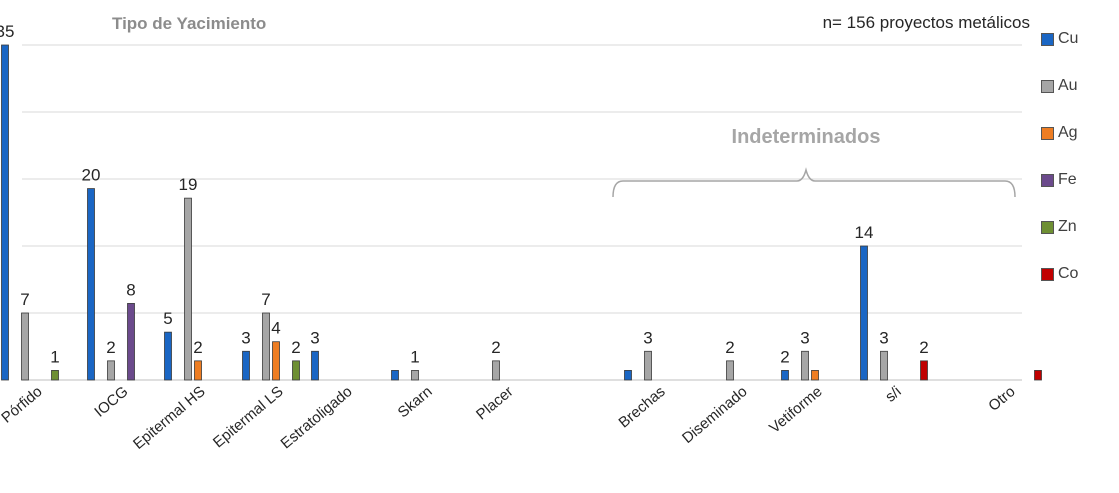 The height and width of the screenshot is (493, 1119). Describe the element at coordinates (1047, 180) in the screenshot. I see `legend-swatch-fe` at that location.